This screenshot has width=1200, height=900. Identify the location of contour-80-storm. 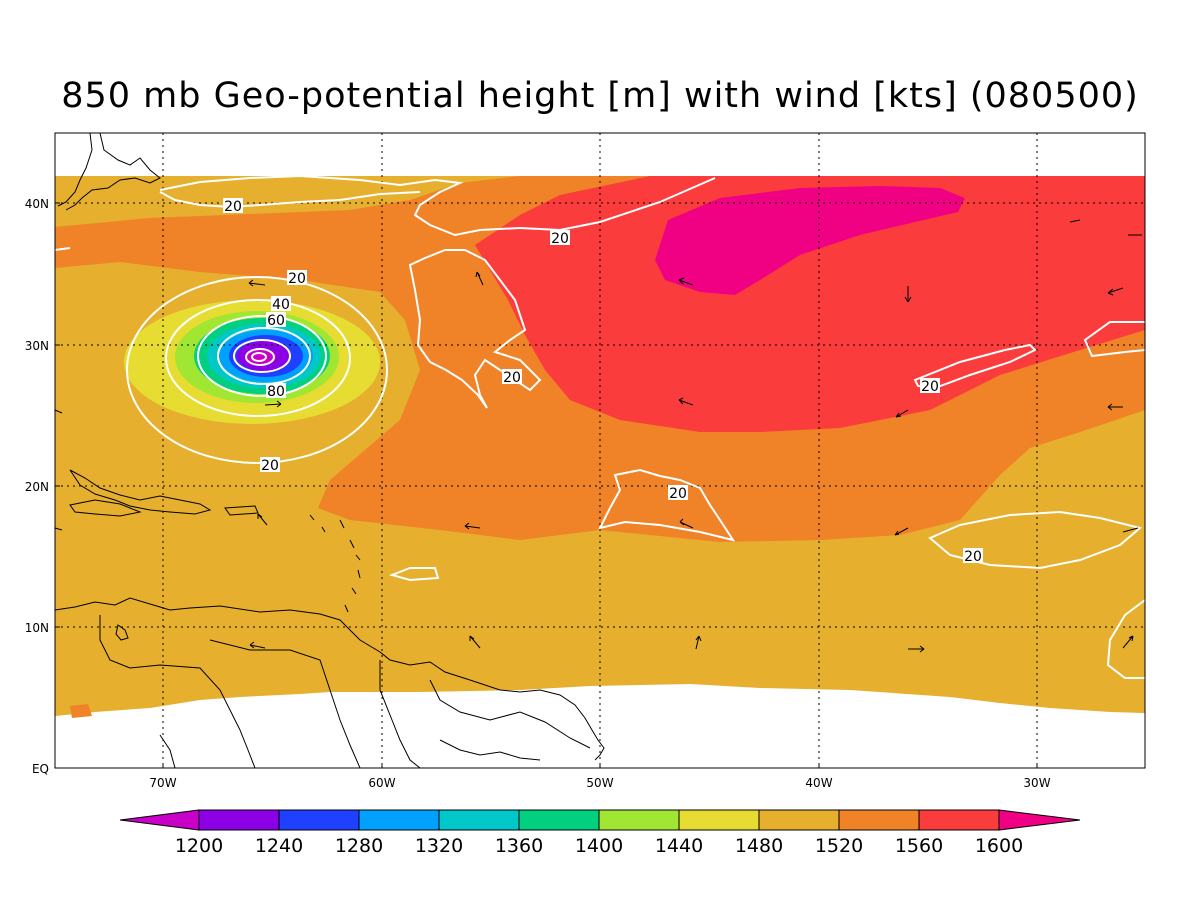
(264, 356).